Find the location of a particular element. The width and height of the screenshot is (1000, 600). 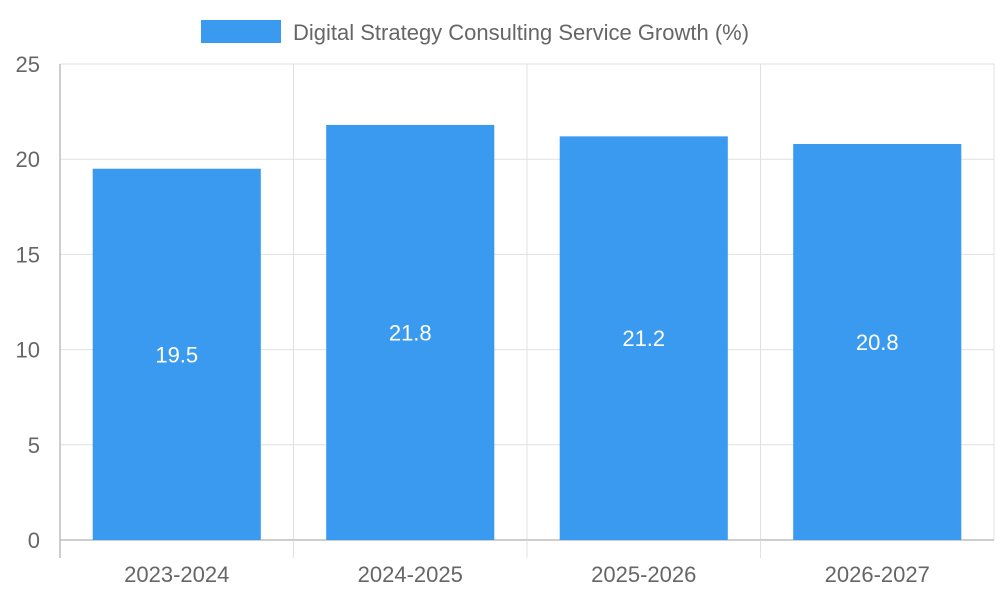

bar-2025-2026 is located at coordinates (643, 338).